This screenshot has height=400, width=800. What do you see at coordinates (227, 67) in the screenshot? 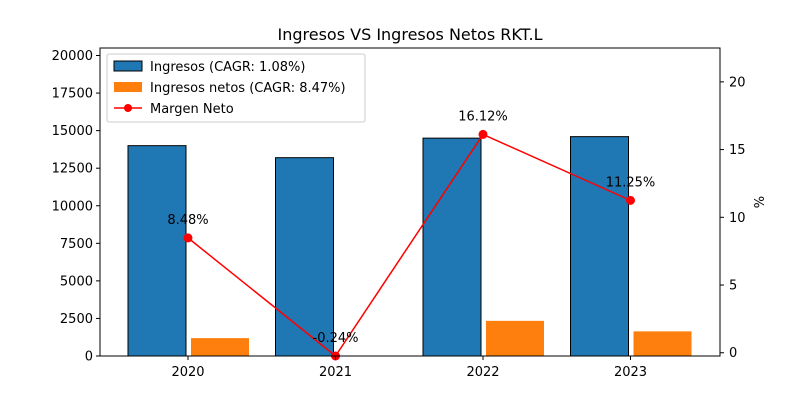
I see `legend-label-ingresos: Ingresos (CAGR: 1.08%)` at bounding box center [227, 67].